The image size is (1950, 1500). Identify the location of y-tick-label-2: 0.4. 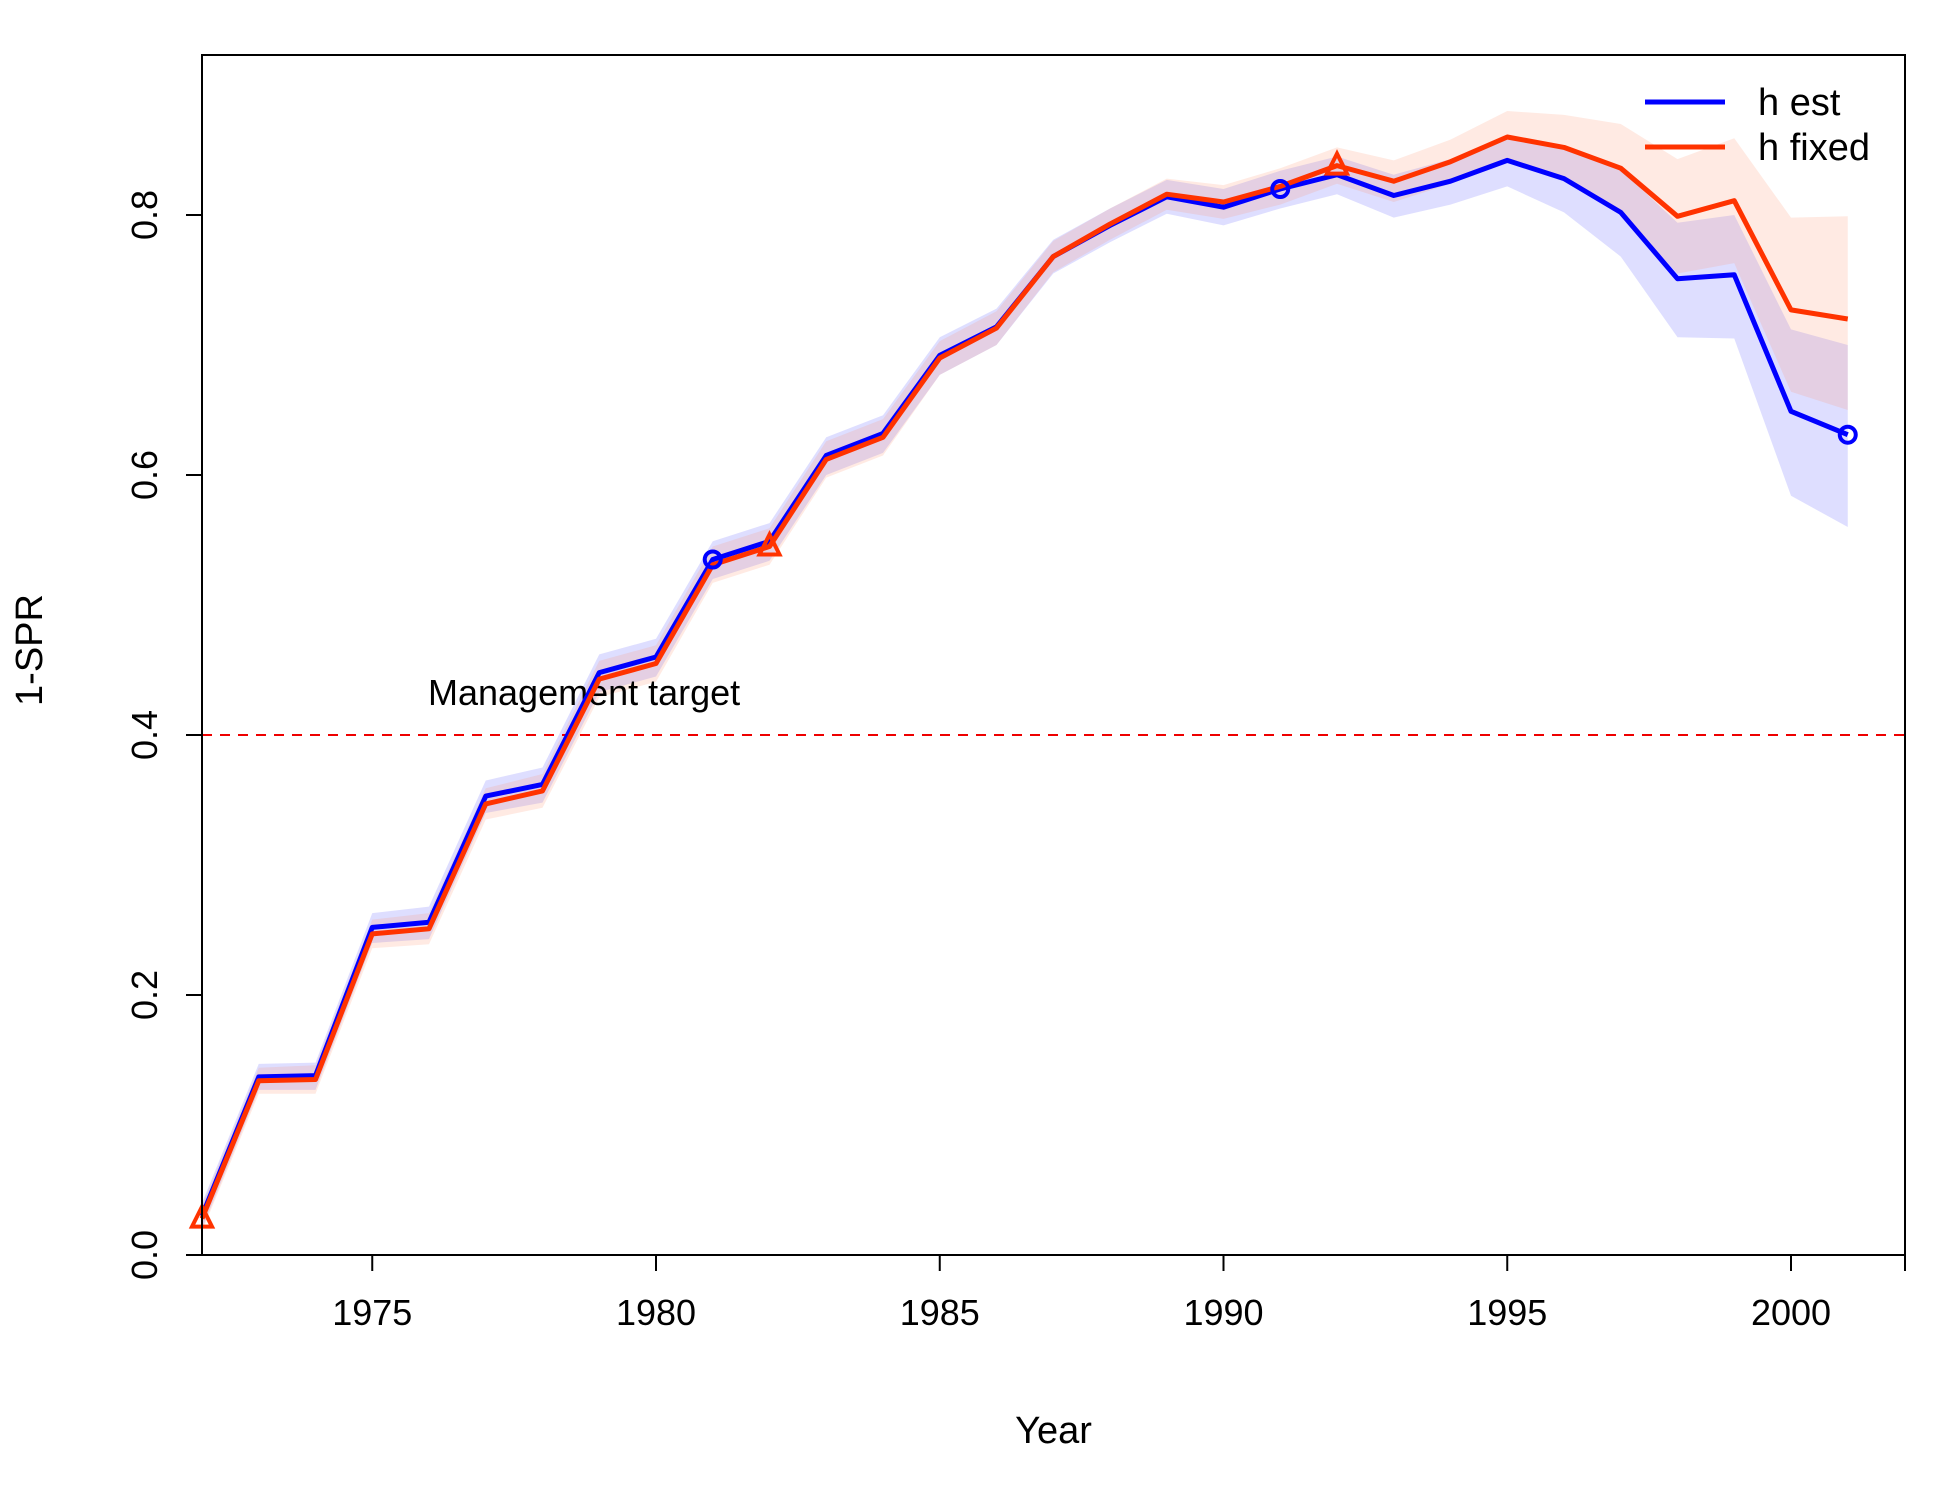
(144, 735).